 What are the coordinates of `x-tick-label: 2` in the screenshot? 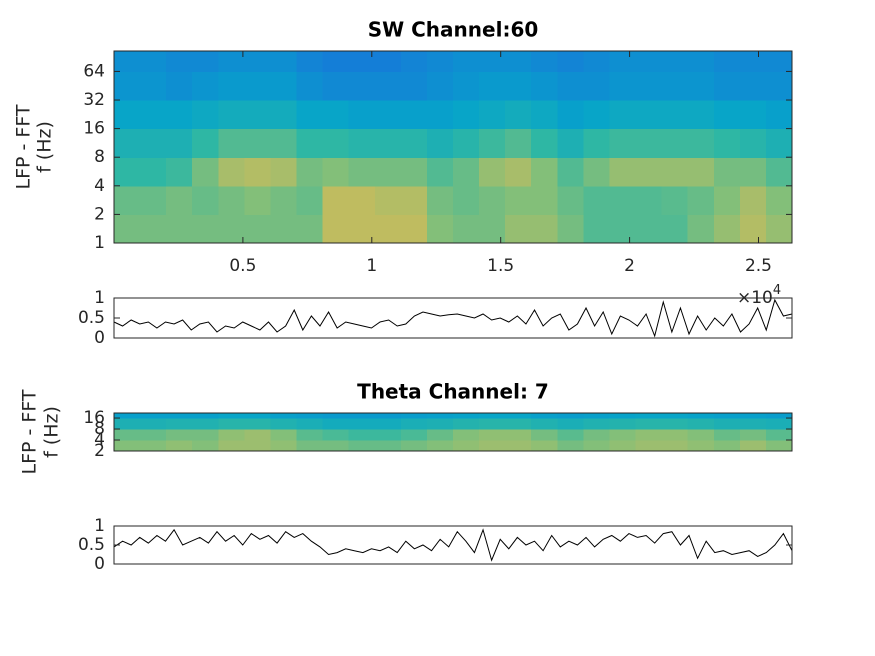 It's located at (629, 266).